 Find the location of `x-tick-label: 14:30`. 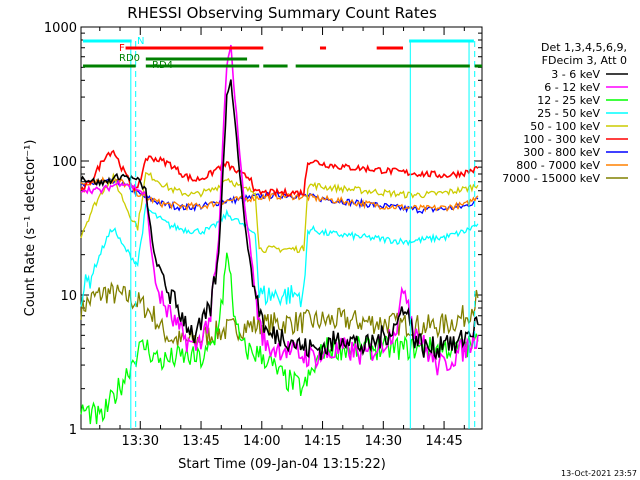

x-tick-label: 14:30 is located at coordinates (383, 441).